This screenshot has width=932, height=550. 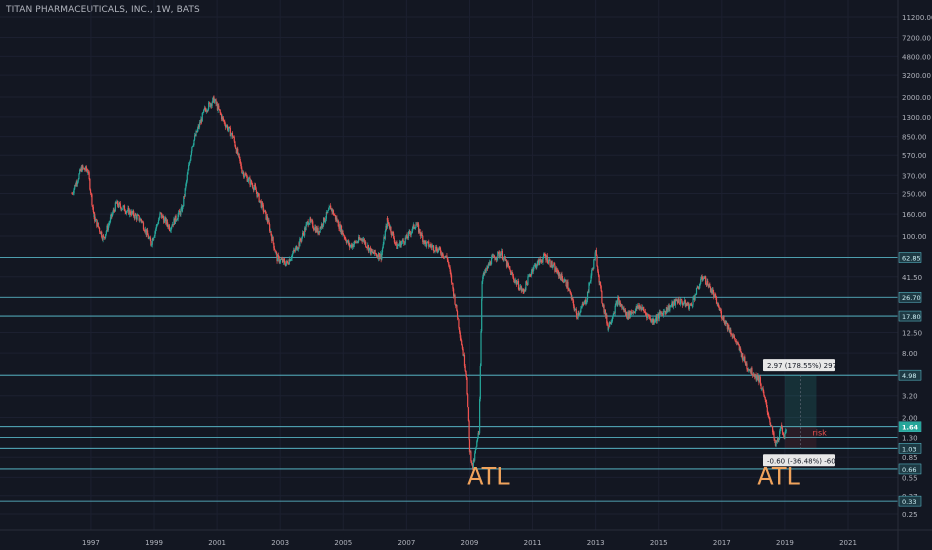 What do you see at coordinates (910, 448) in the screenshot?
I see `level-label-box` at bounding box center [910, 448].